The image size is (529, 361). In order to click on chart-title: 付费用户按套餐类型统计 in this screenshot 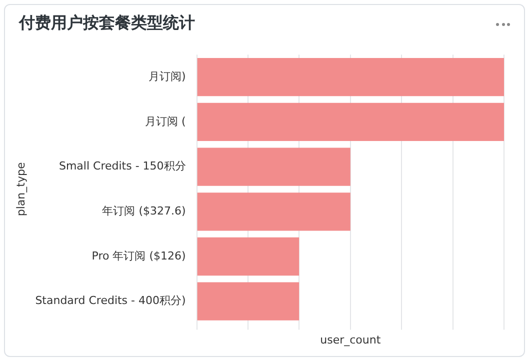, I will do `click(107, 23)`.